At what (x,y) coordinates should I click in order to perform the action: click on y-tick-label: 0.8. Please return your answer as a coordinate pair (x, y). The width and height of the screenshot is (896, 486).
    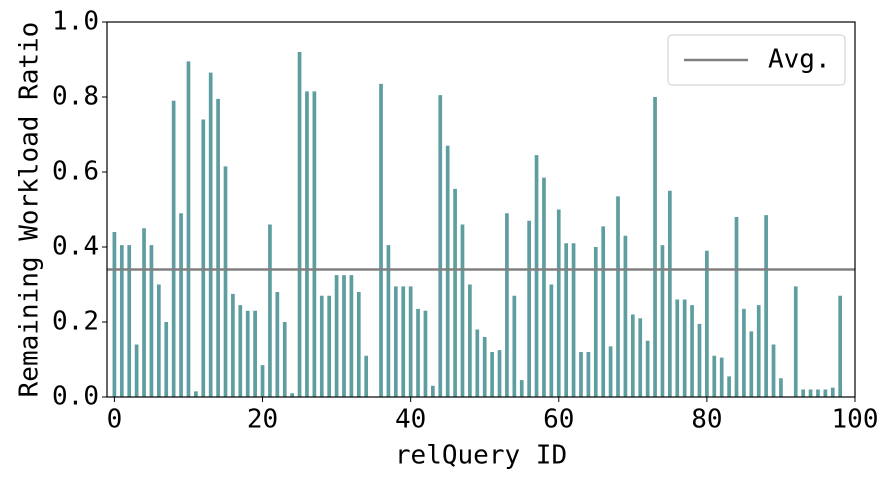
    Looking at the image, I should click on (75, 97).